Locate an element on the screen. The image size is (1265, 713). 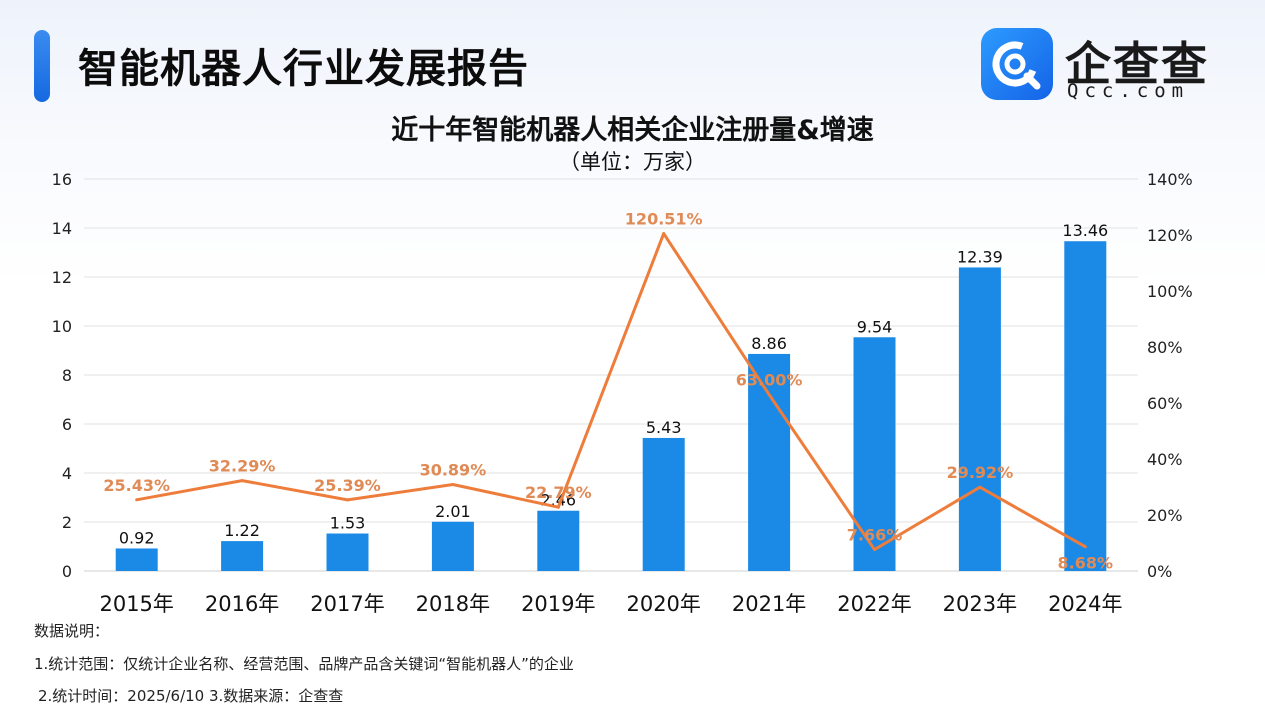
bar-value-label: 13.46 is located at coordinates (1085, 230).